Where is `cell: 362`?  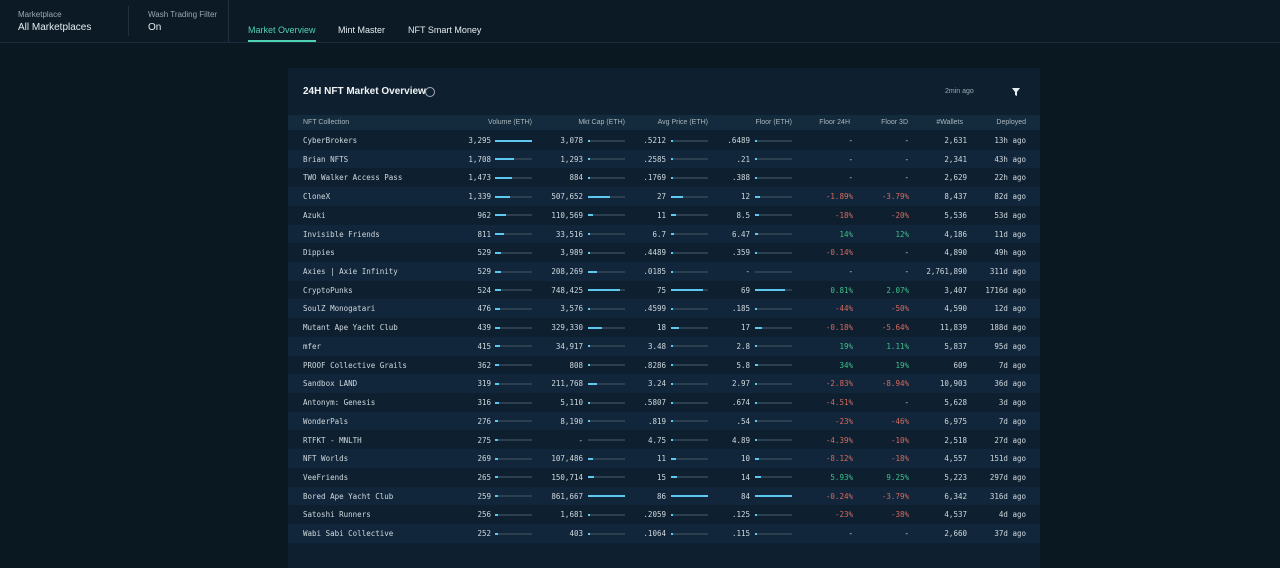 cell: 362 is located at coordinates (484, 365).